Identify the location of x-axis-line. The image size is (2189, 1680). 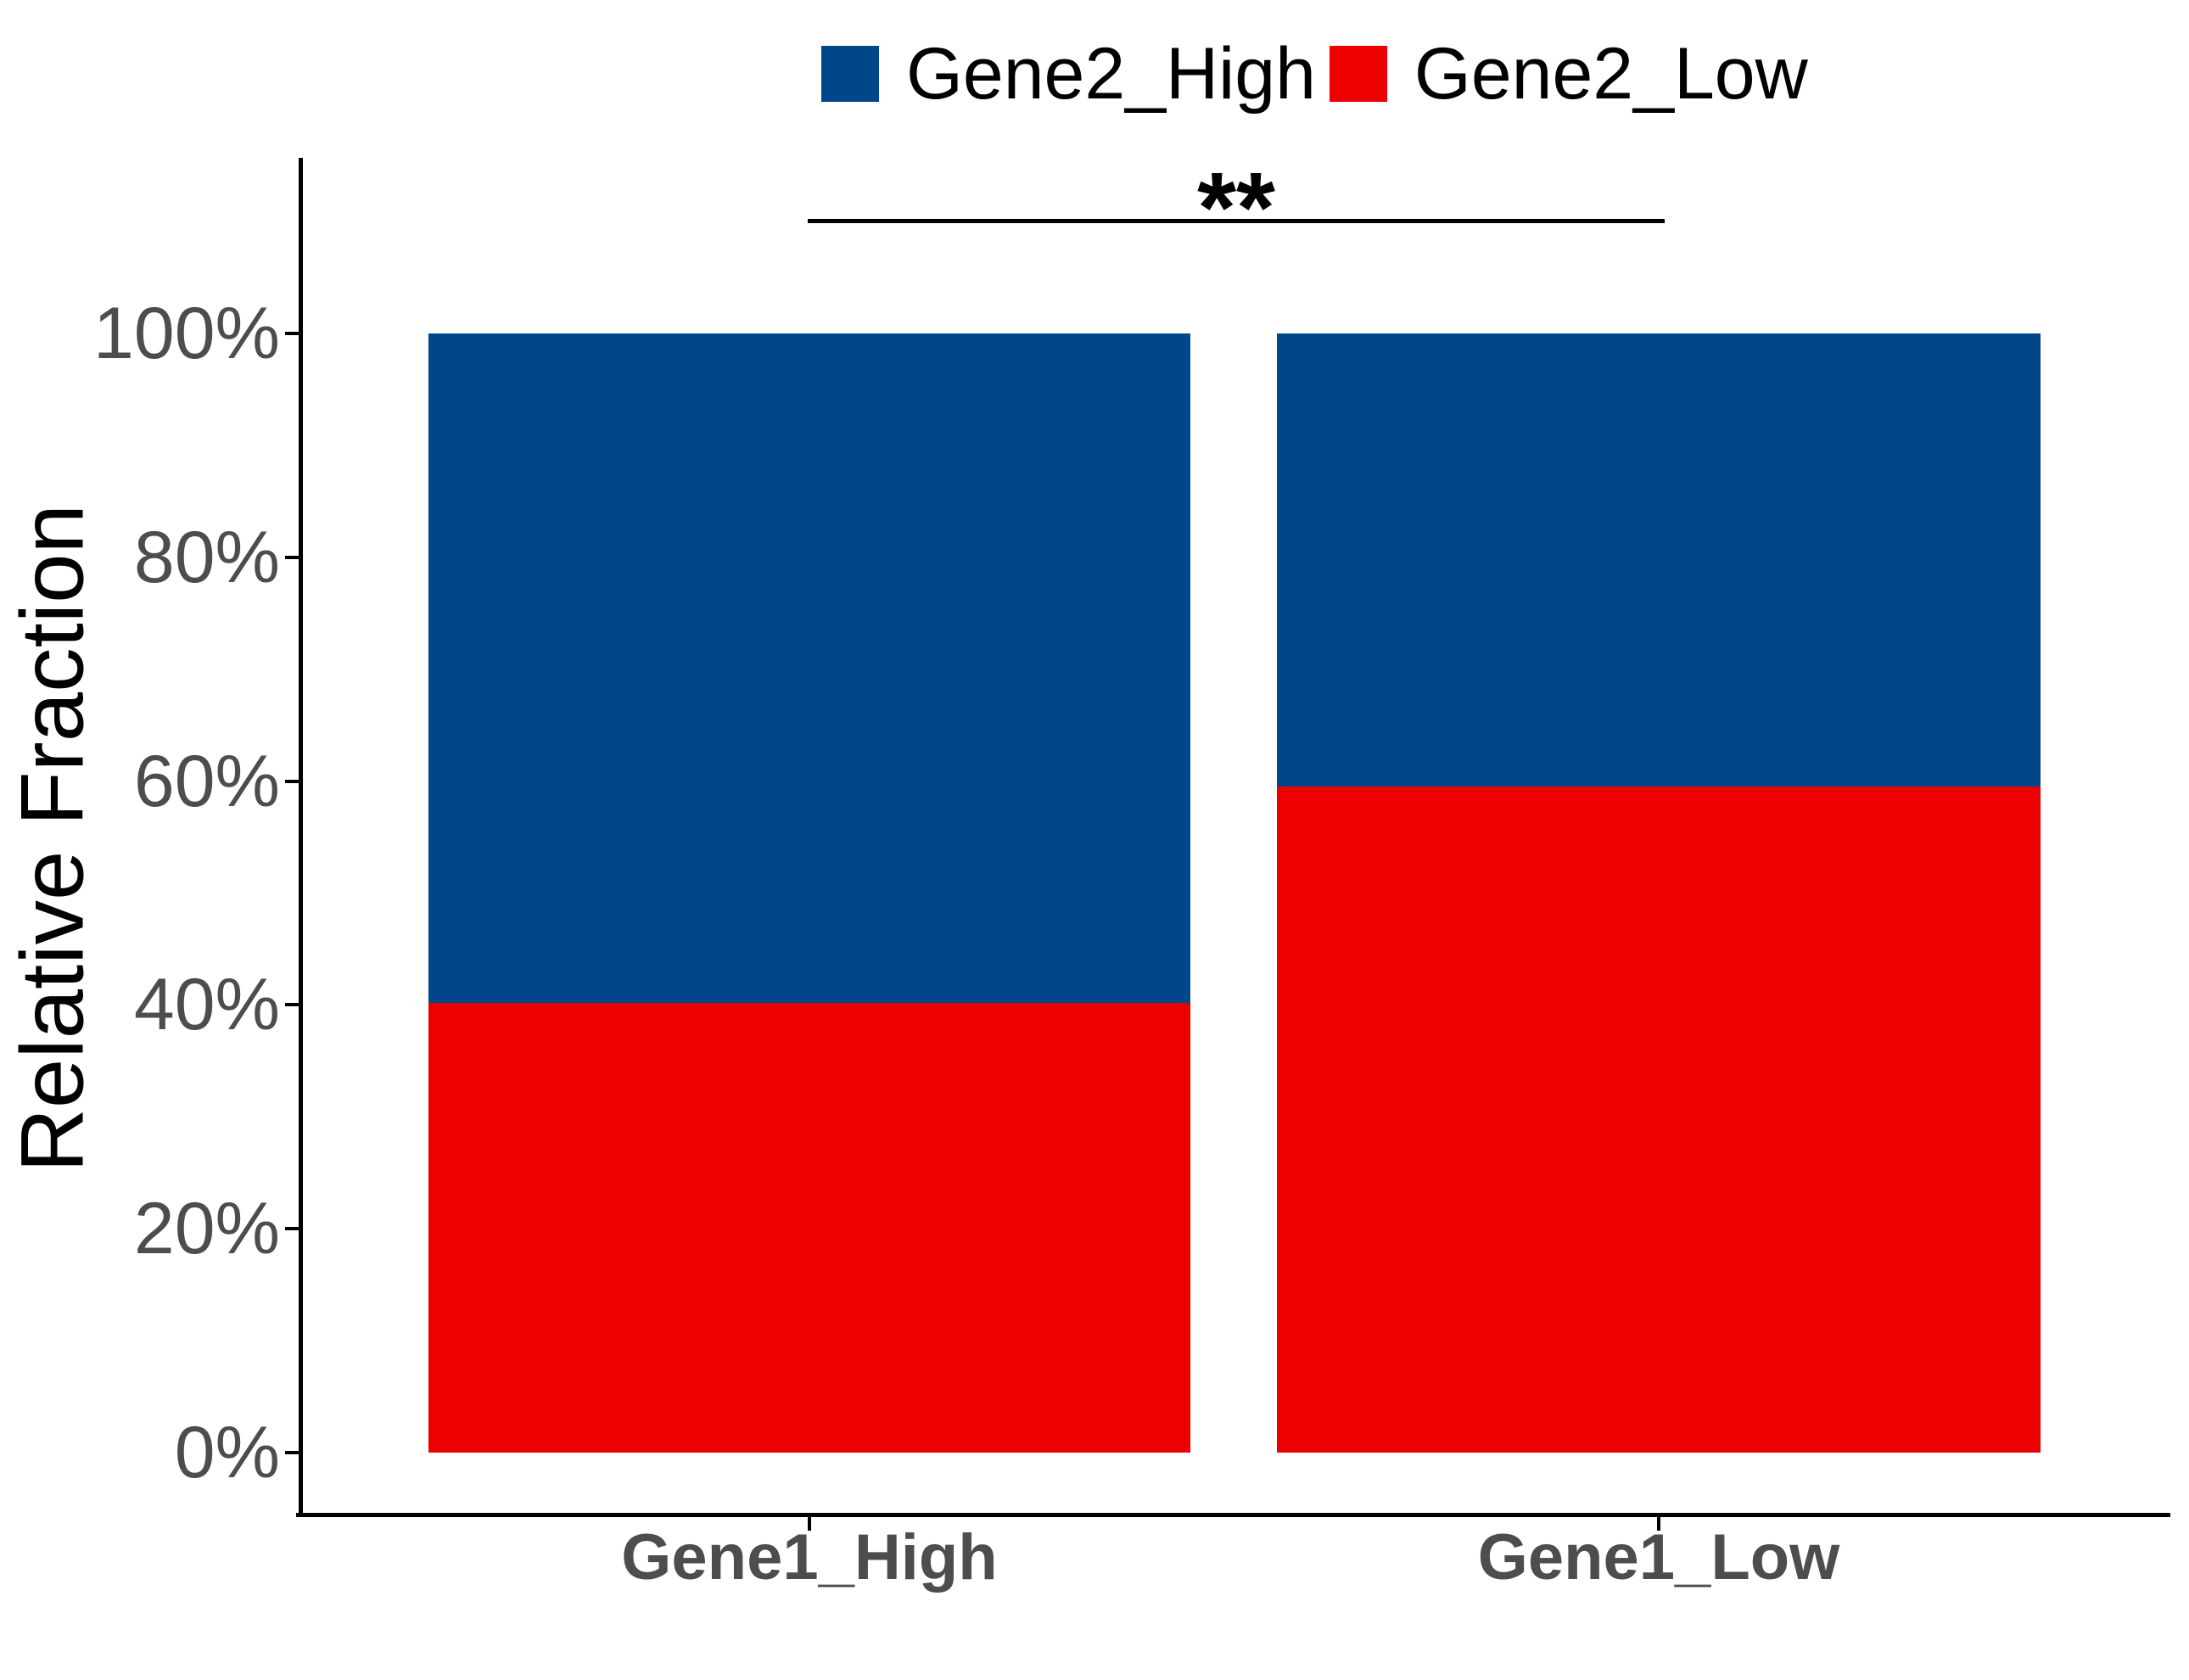
(1233, 1515).